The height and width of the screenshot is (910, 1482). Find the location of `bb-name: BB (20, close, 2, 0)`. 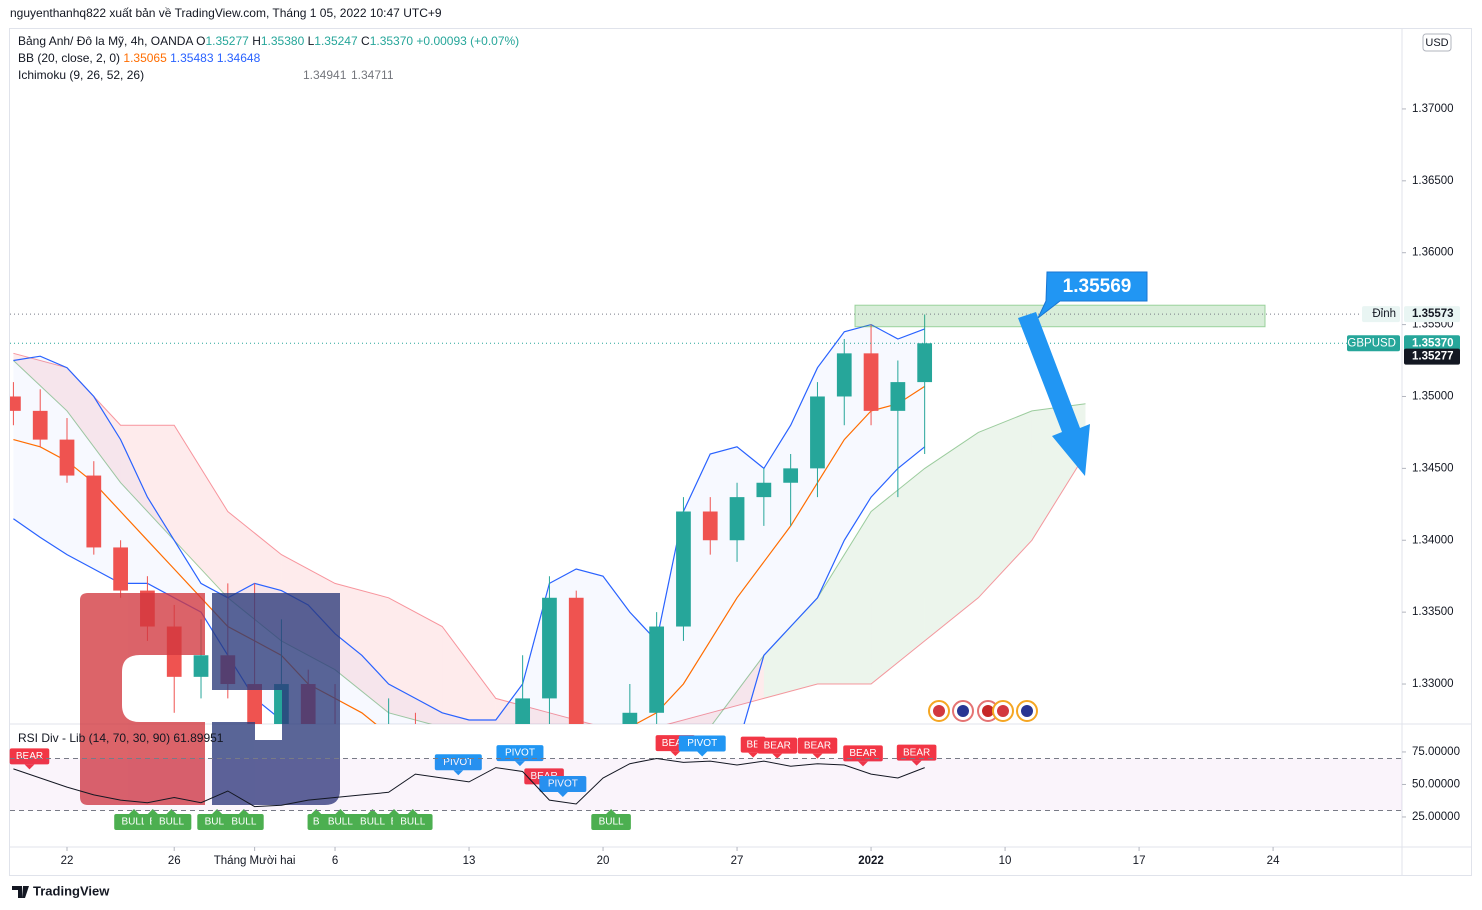

bb-name: BB (20, close, 2, 0) is located at coordinates (69, 58).